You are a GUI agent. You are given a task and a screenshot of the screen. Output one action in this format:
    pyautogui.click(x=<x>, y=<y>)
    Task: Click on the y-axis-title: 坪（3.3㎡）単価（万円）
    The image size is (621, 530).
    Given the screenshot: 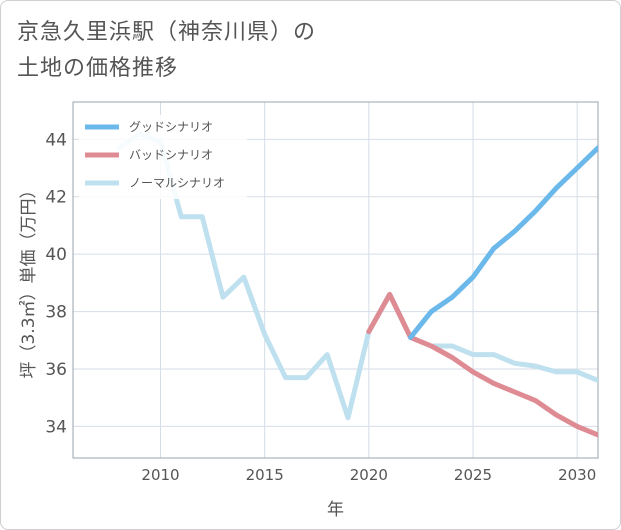 What is the action you would take?
    pyautogui.click(x=29, y=279)
    